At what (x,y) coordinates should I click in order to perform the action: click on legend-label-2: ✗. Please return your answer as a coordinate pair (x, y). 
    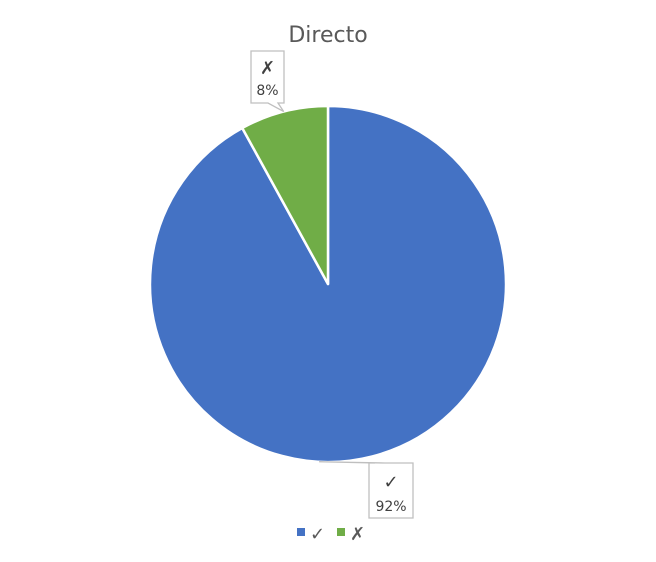
    Looking at the image, I should click on (357, 534).